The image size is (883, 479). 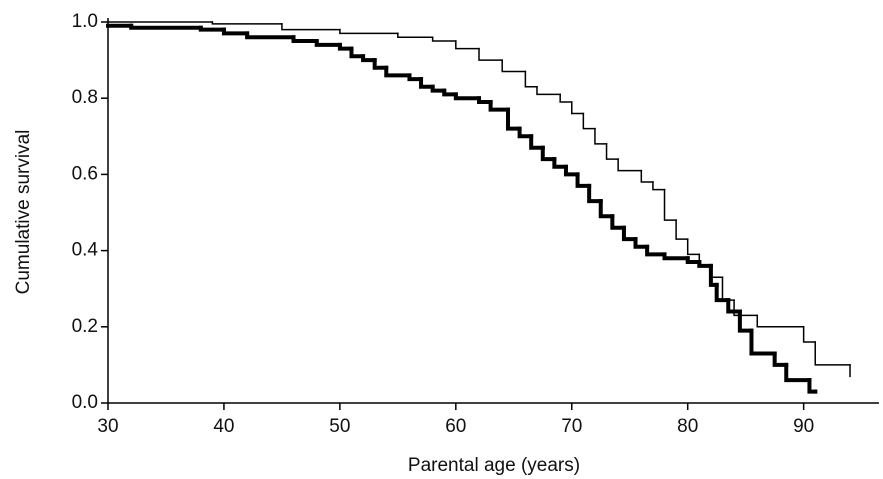 What do you see at coordinates (85, 402) in the screenshot?
I see `y-tick-label: 0.0` at bounding box center [85, 402].